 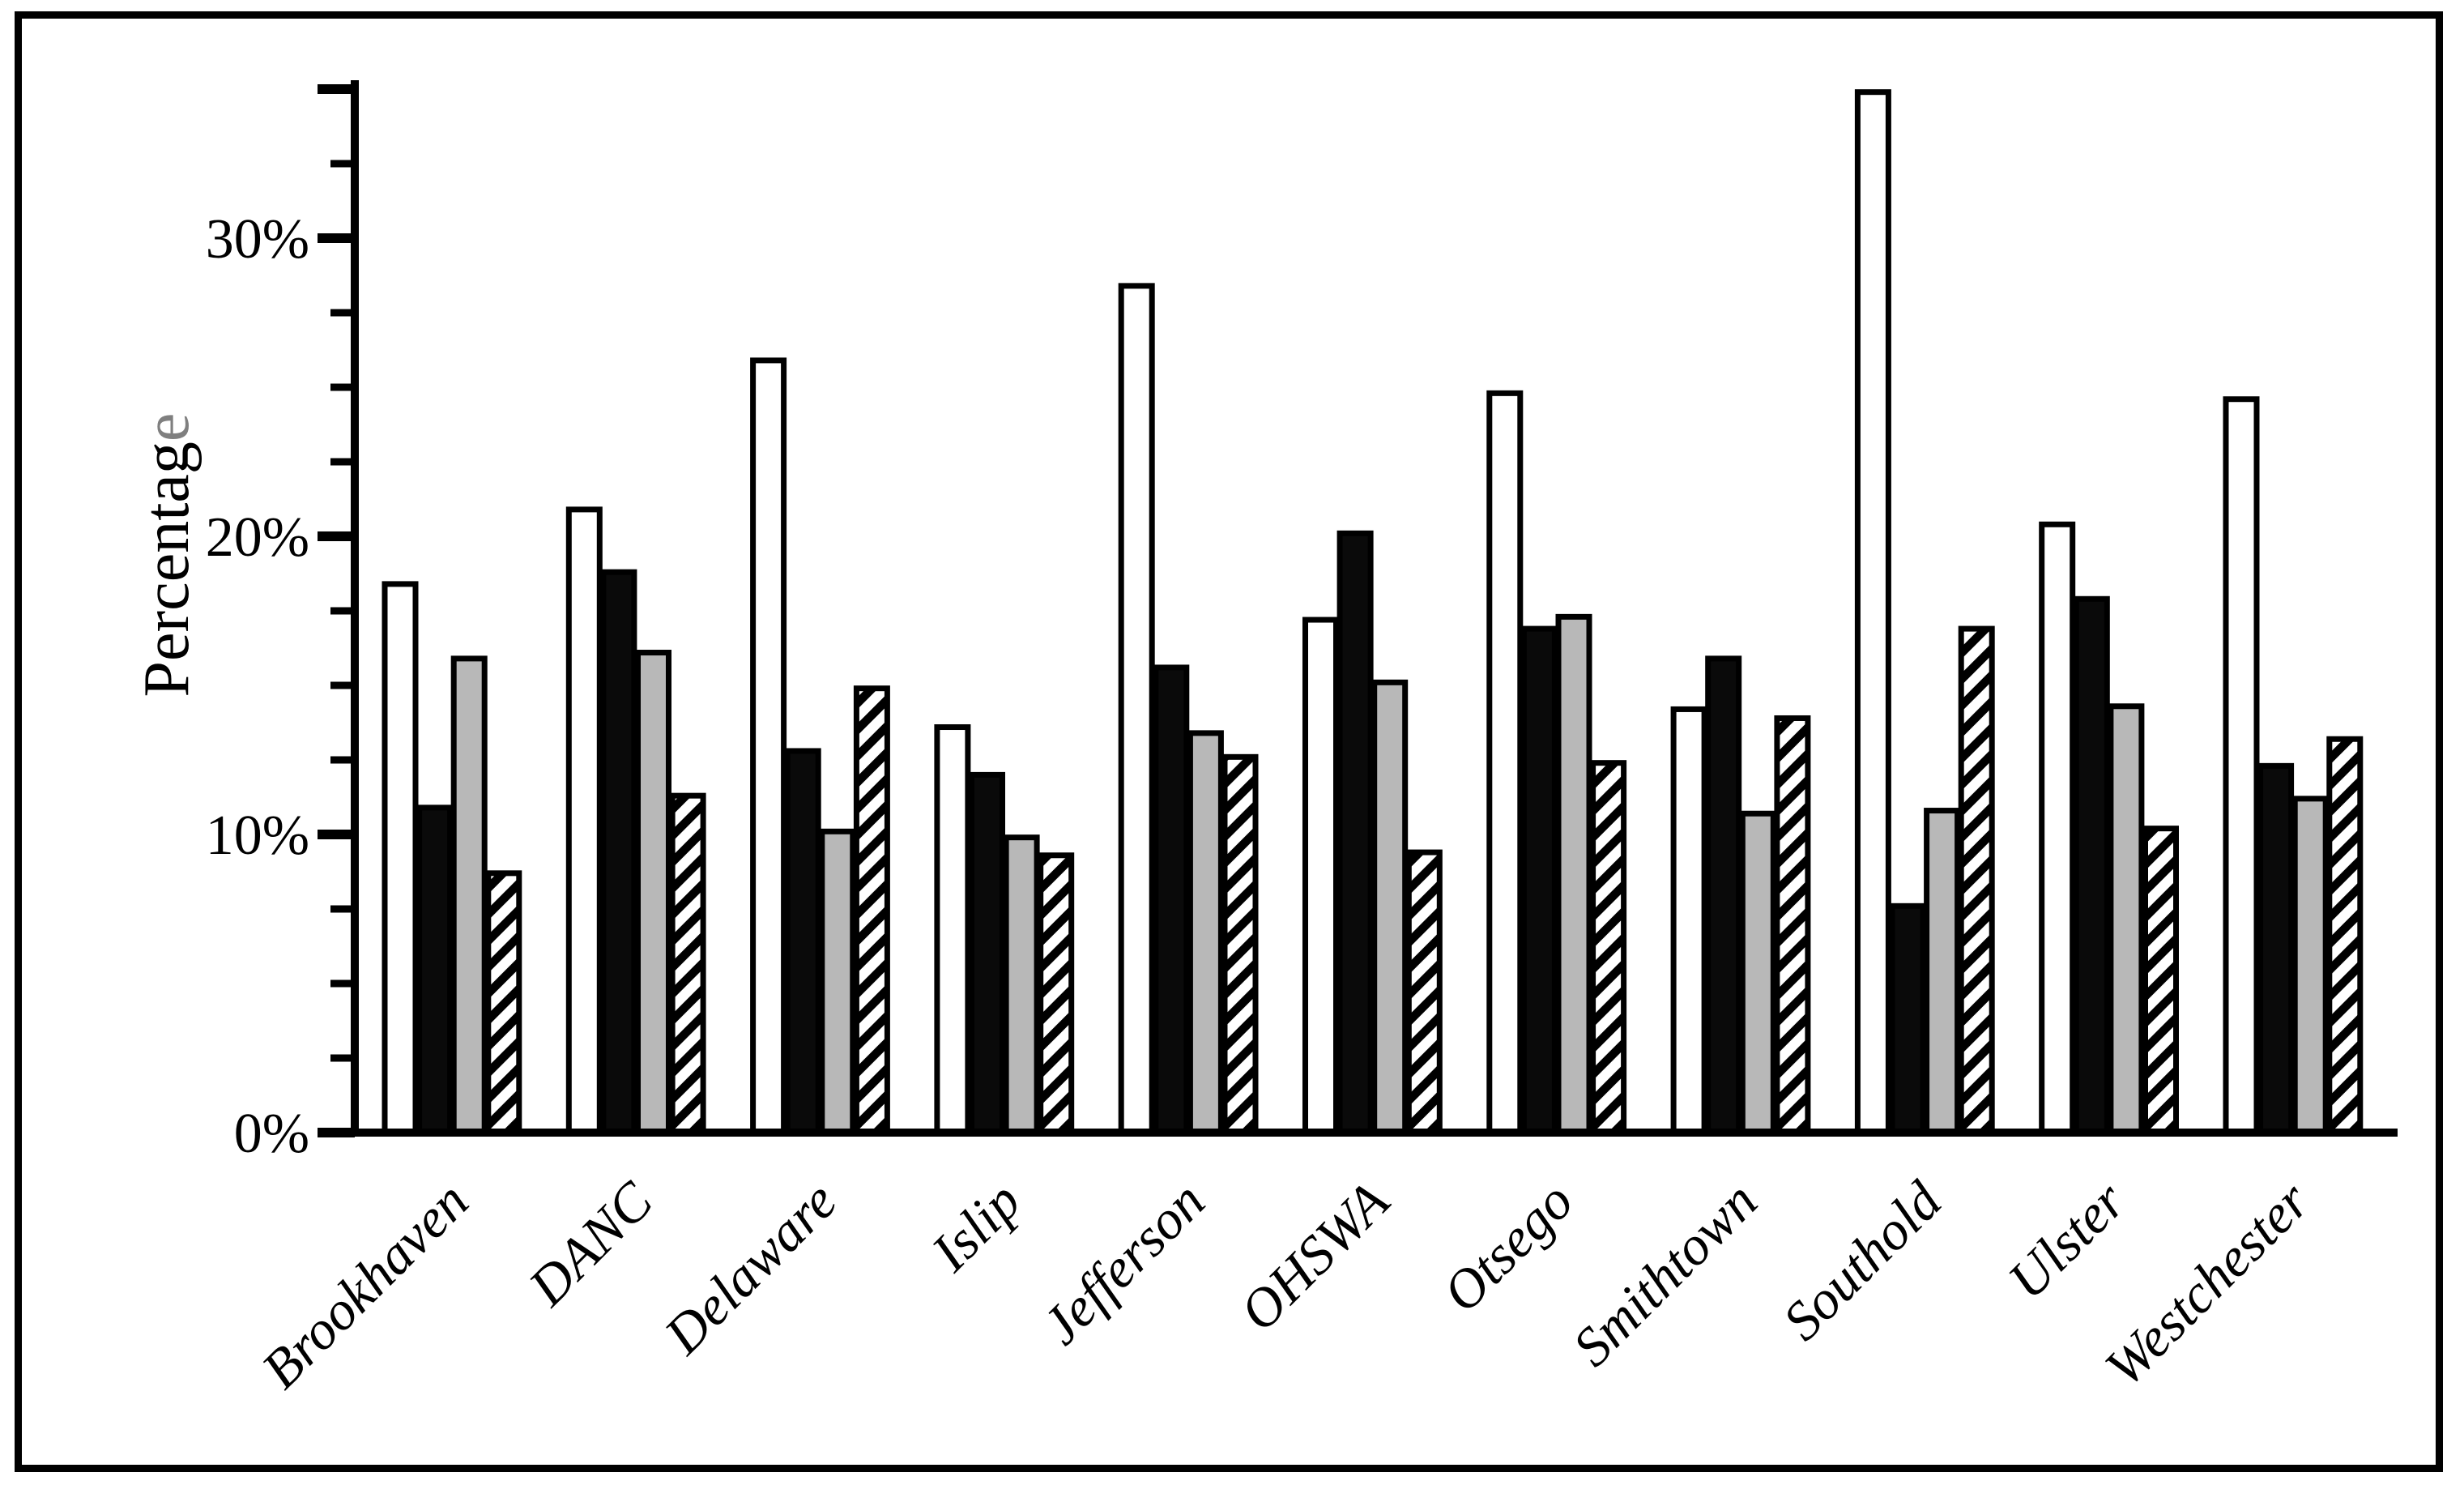 I want to click on bar-otsego-gray, so click(x=1573, y=875).